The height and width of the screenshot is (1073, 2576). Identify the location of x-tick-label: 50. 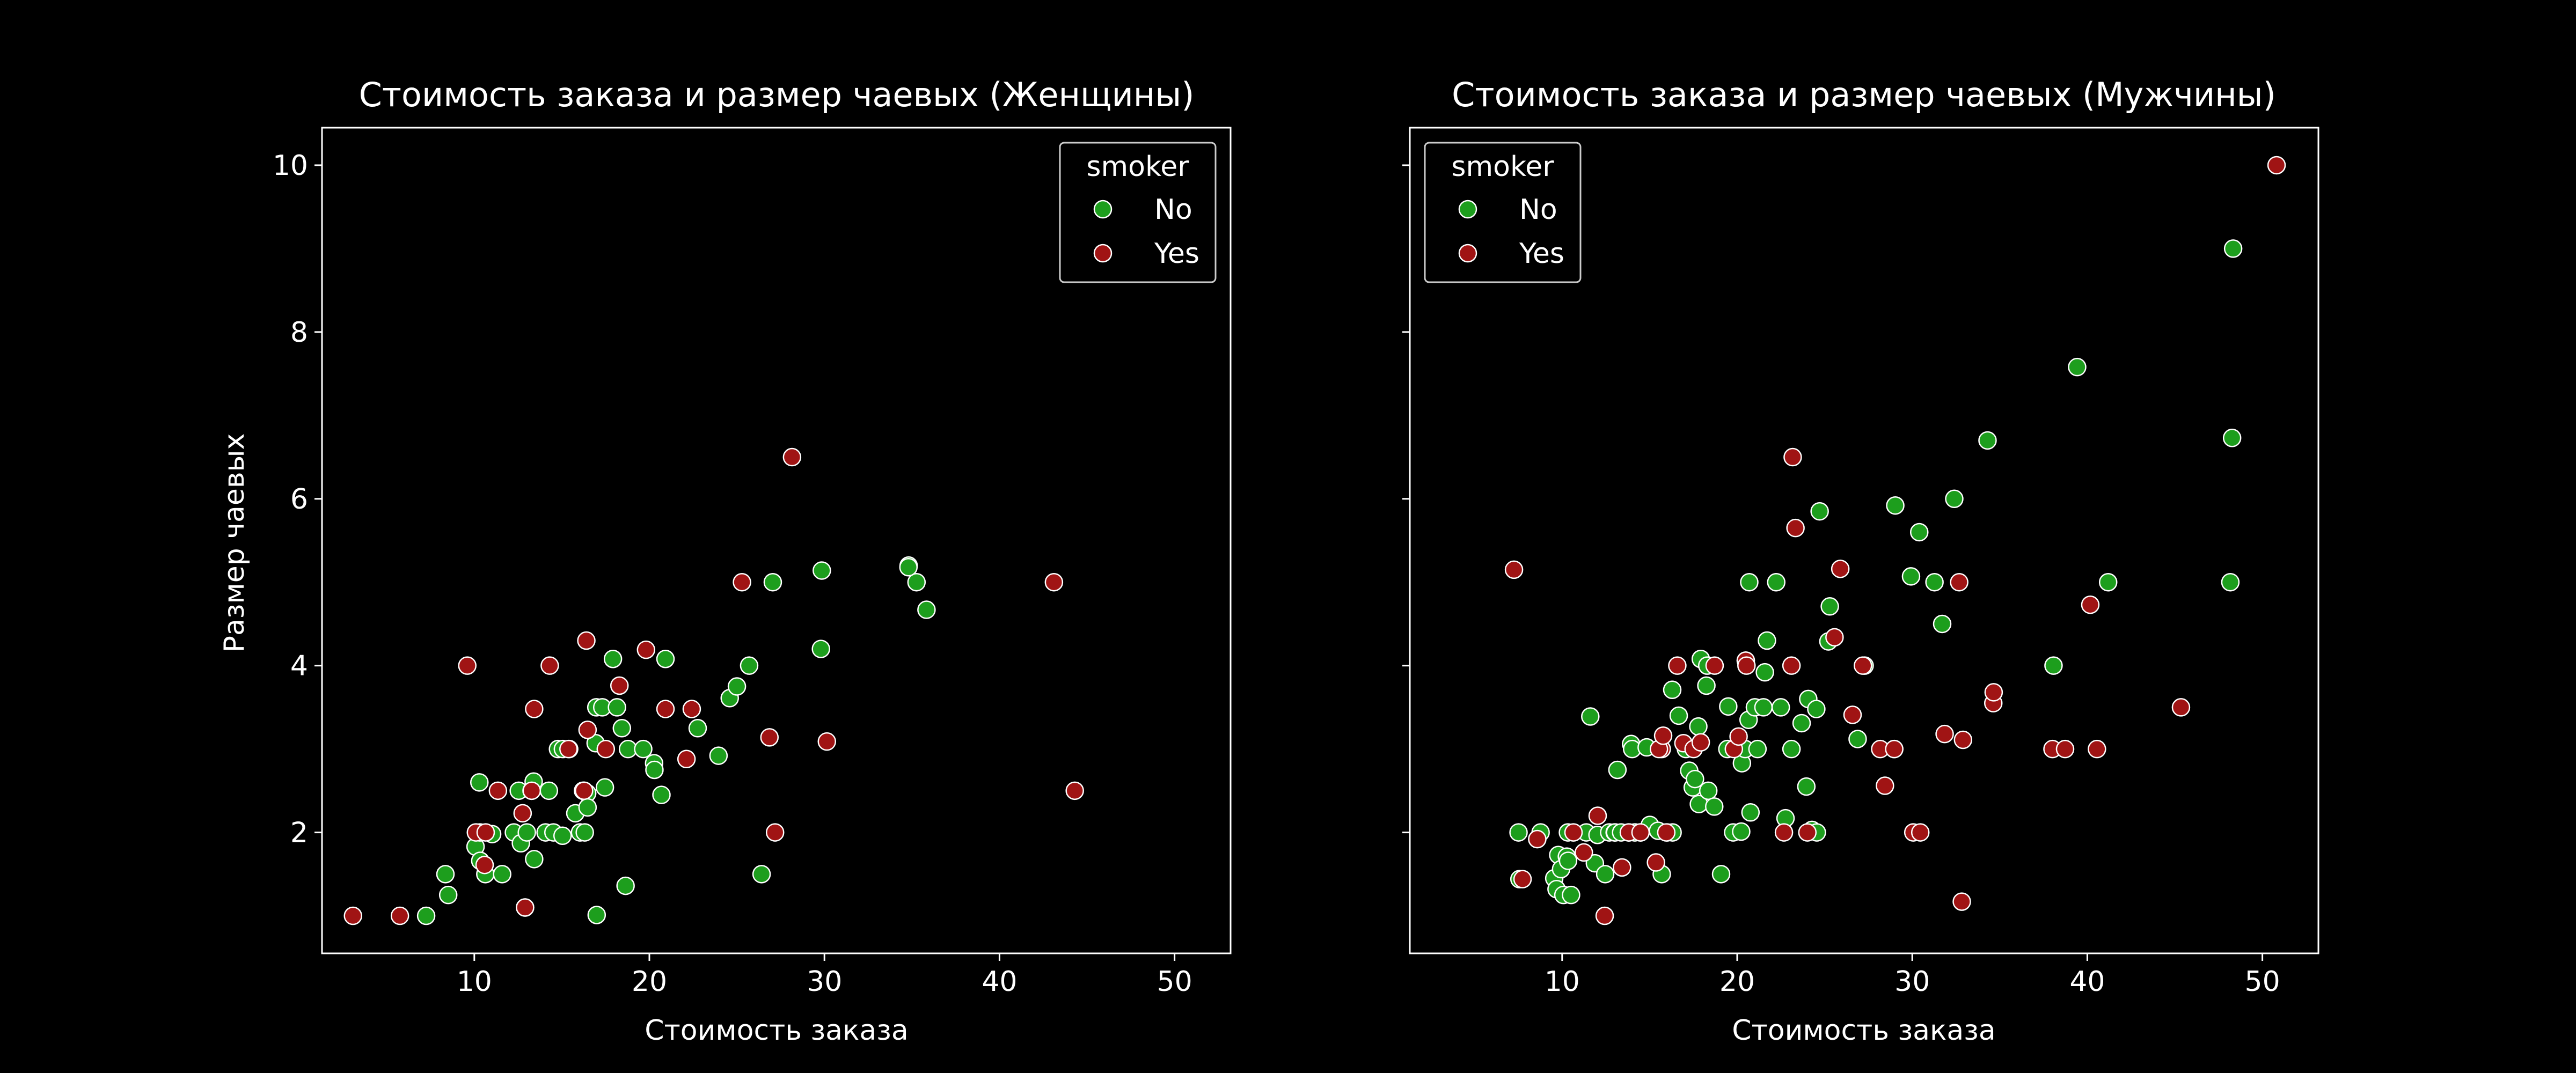
(1174, 982).